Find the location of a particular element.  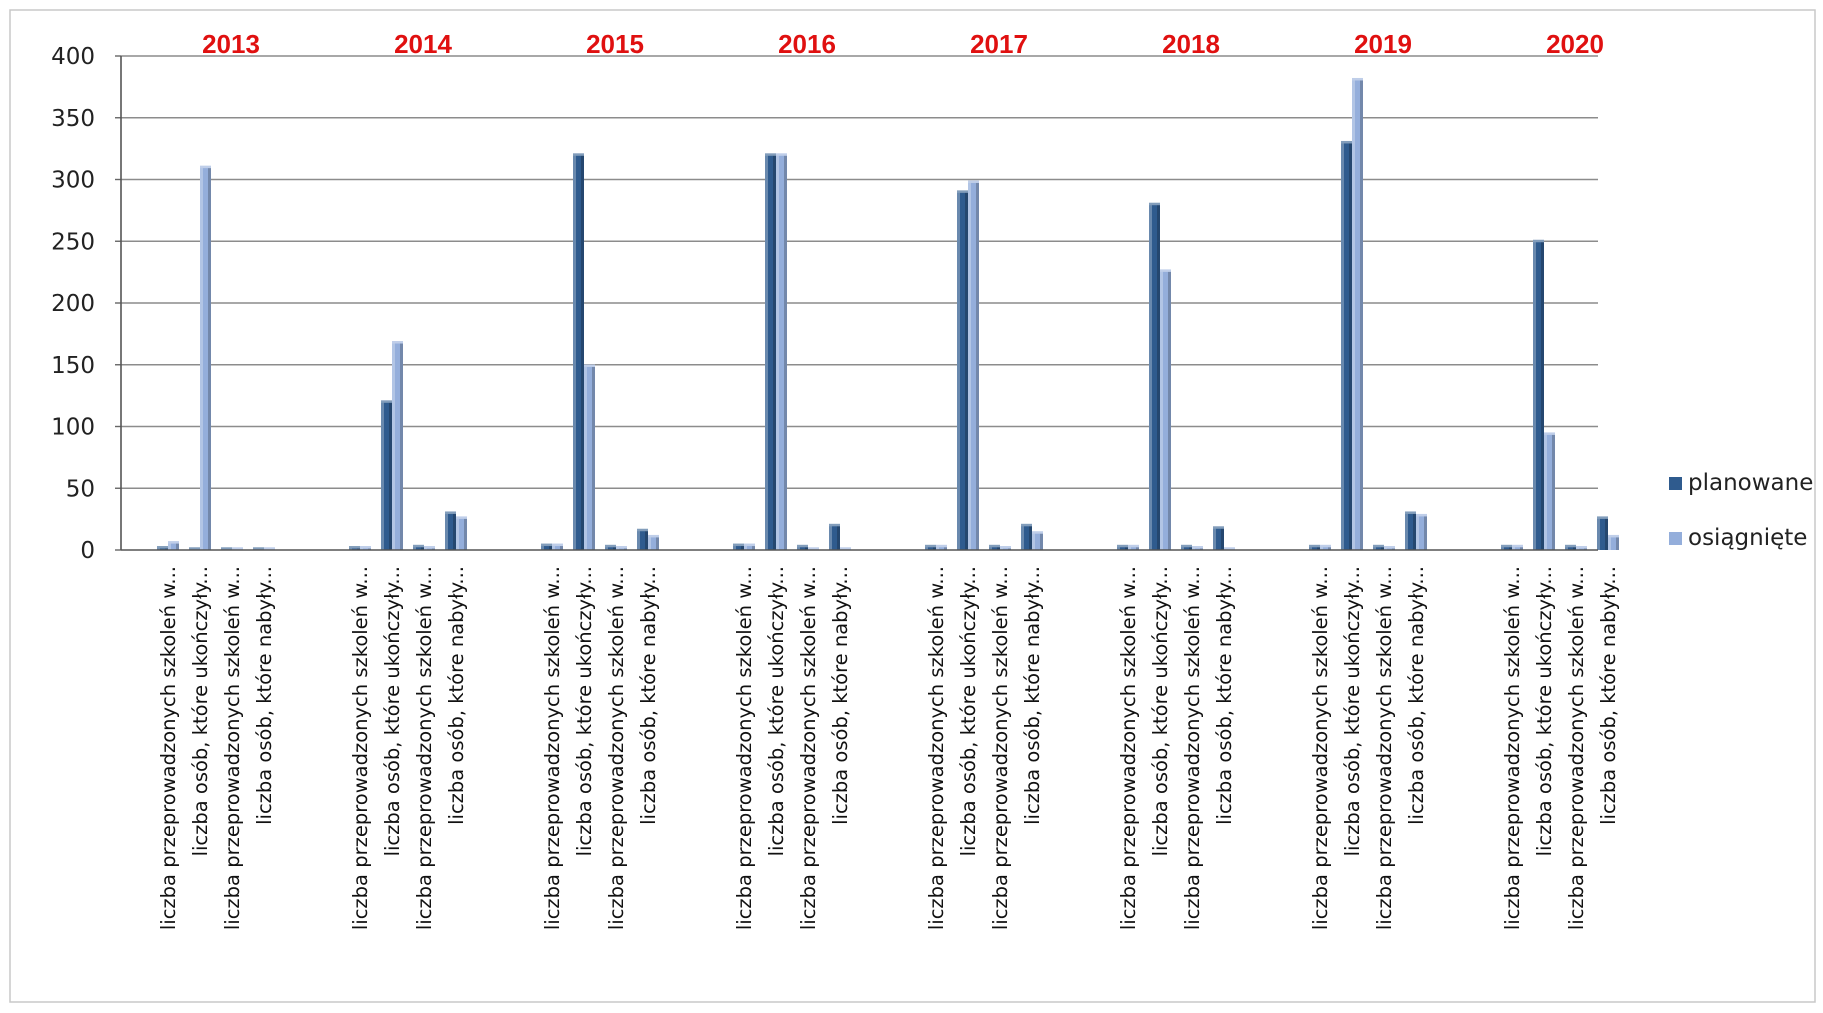

legend-label: planowane is located at coordinates (1750, 483).